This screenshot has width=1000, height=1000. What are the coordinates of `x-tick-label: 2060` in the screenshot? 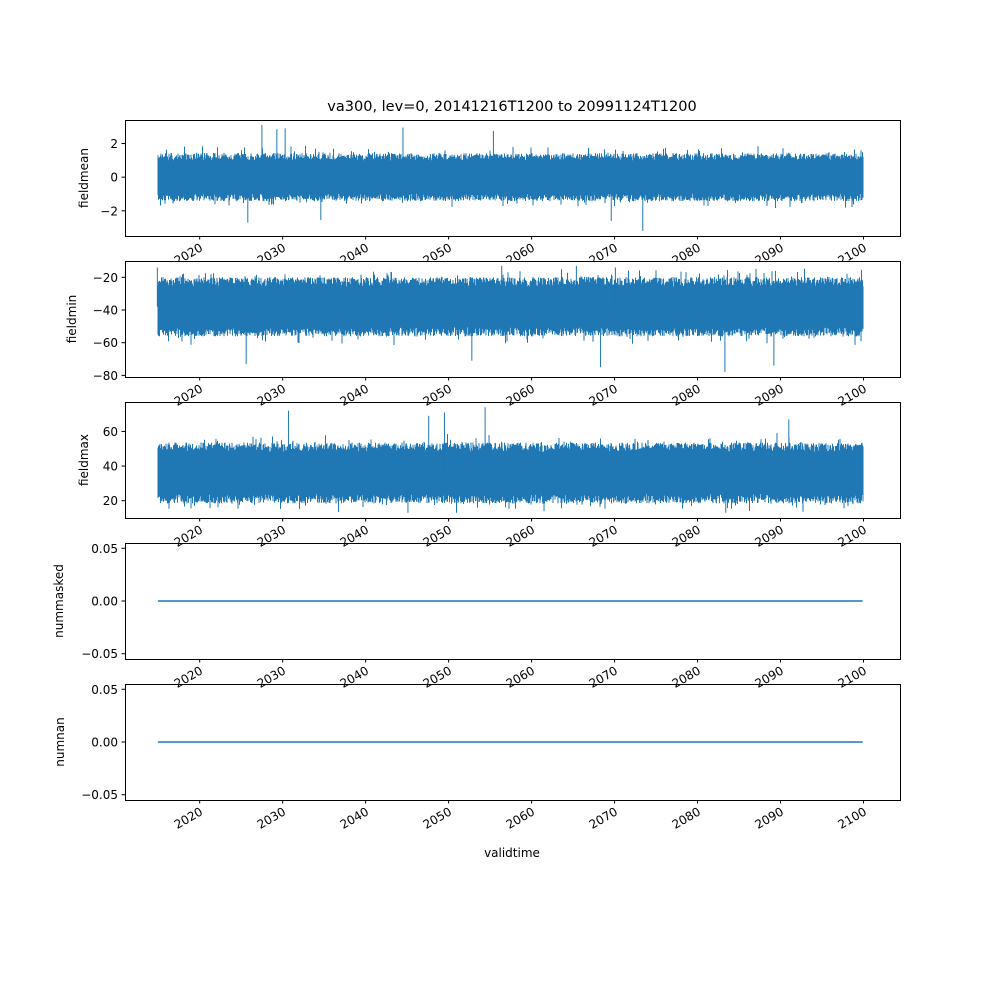 It's located at (520, 817).